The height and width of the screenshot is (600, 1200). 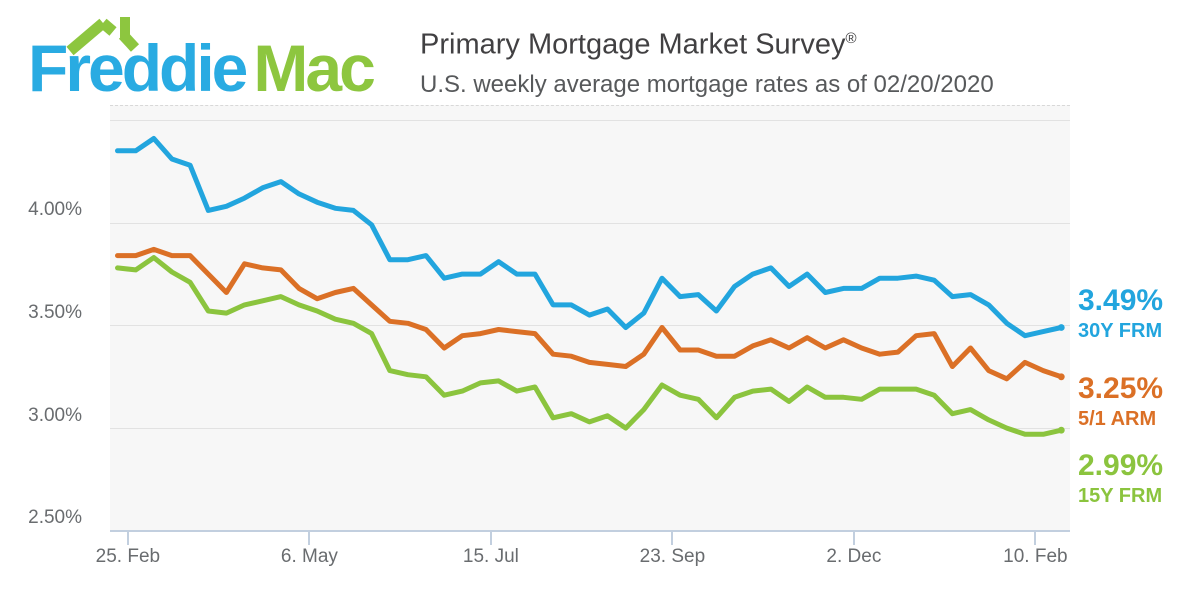 What do you see at coordinates (1035, 556) in the screenshot?
I see `x-axis-label: 10. Feb` at bounding box center [1035, 556].